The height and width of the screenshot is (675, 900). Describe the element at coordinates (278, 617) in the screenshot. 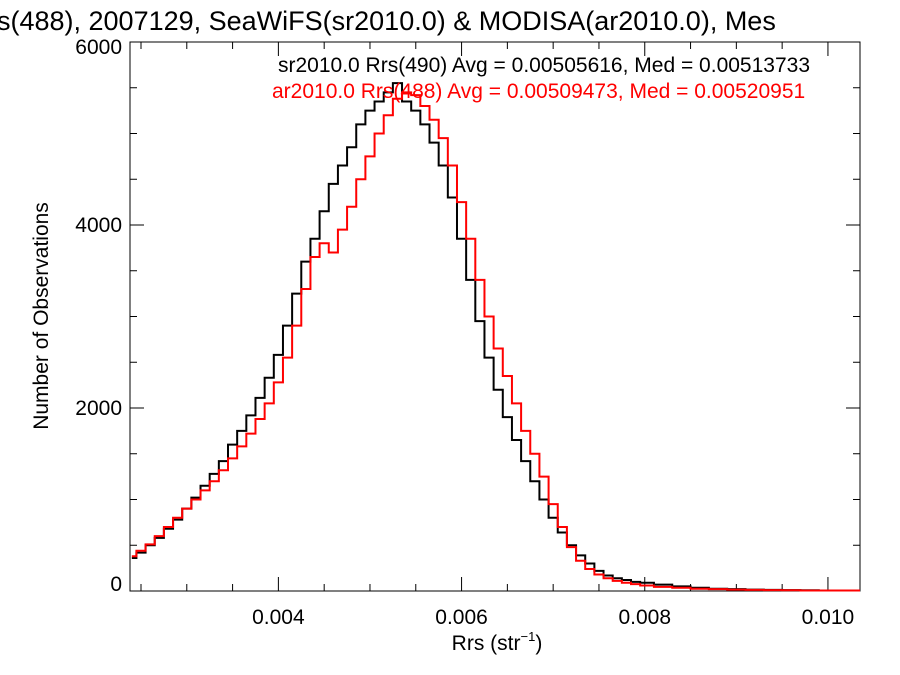

I see `x-tick-label: 0.004` at that location.